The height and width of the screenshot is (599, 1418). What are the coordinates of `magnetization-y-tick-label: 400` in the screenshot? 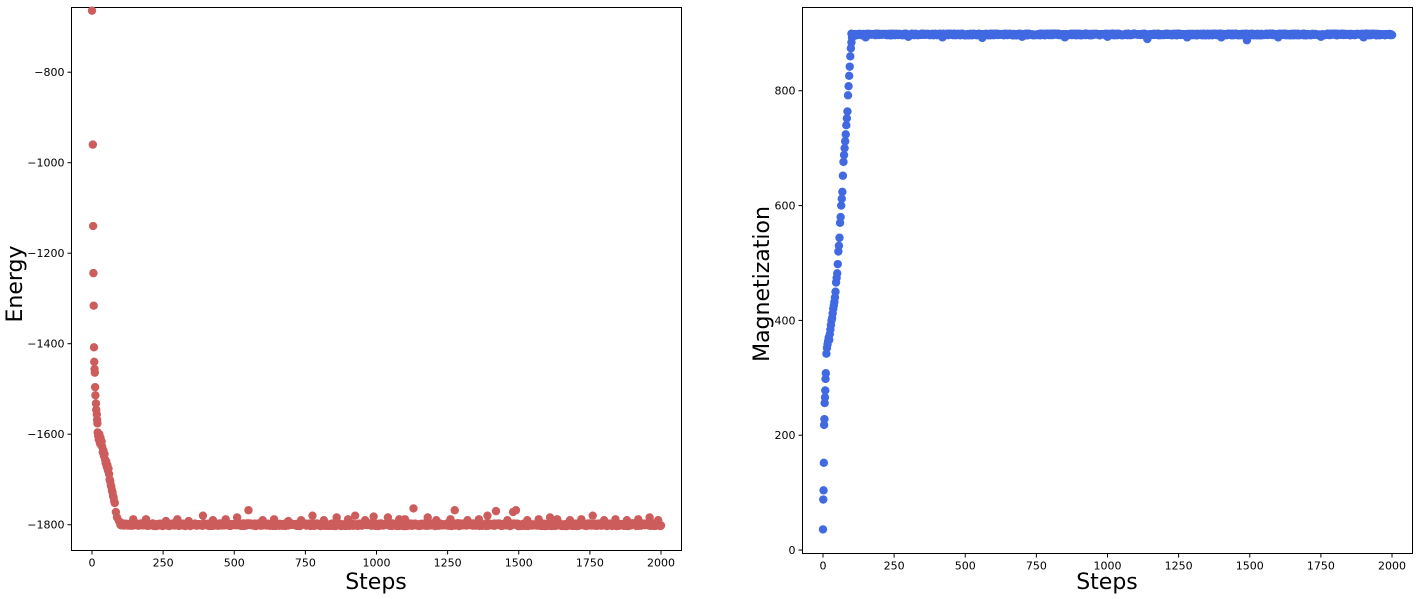 It's located at (785, 320).